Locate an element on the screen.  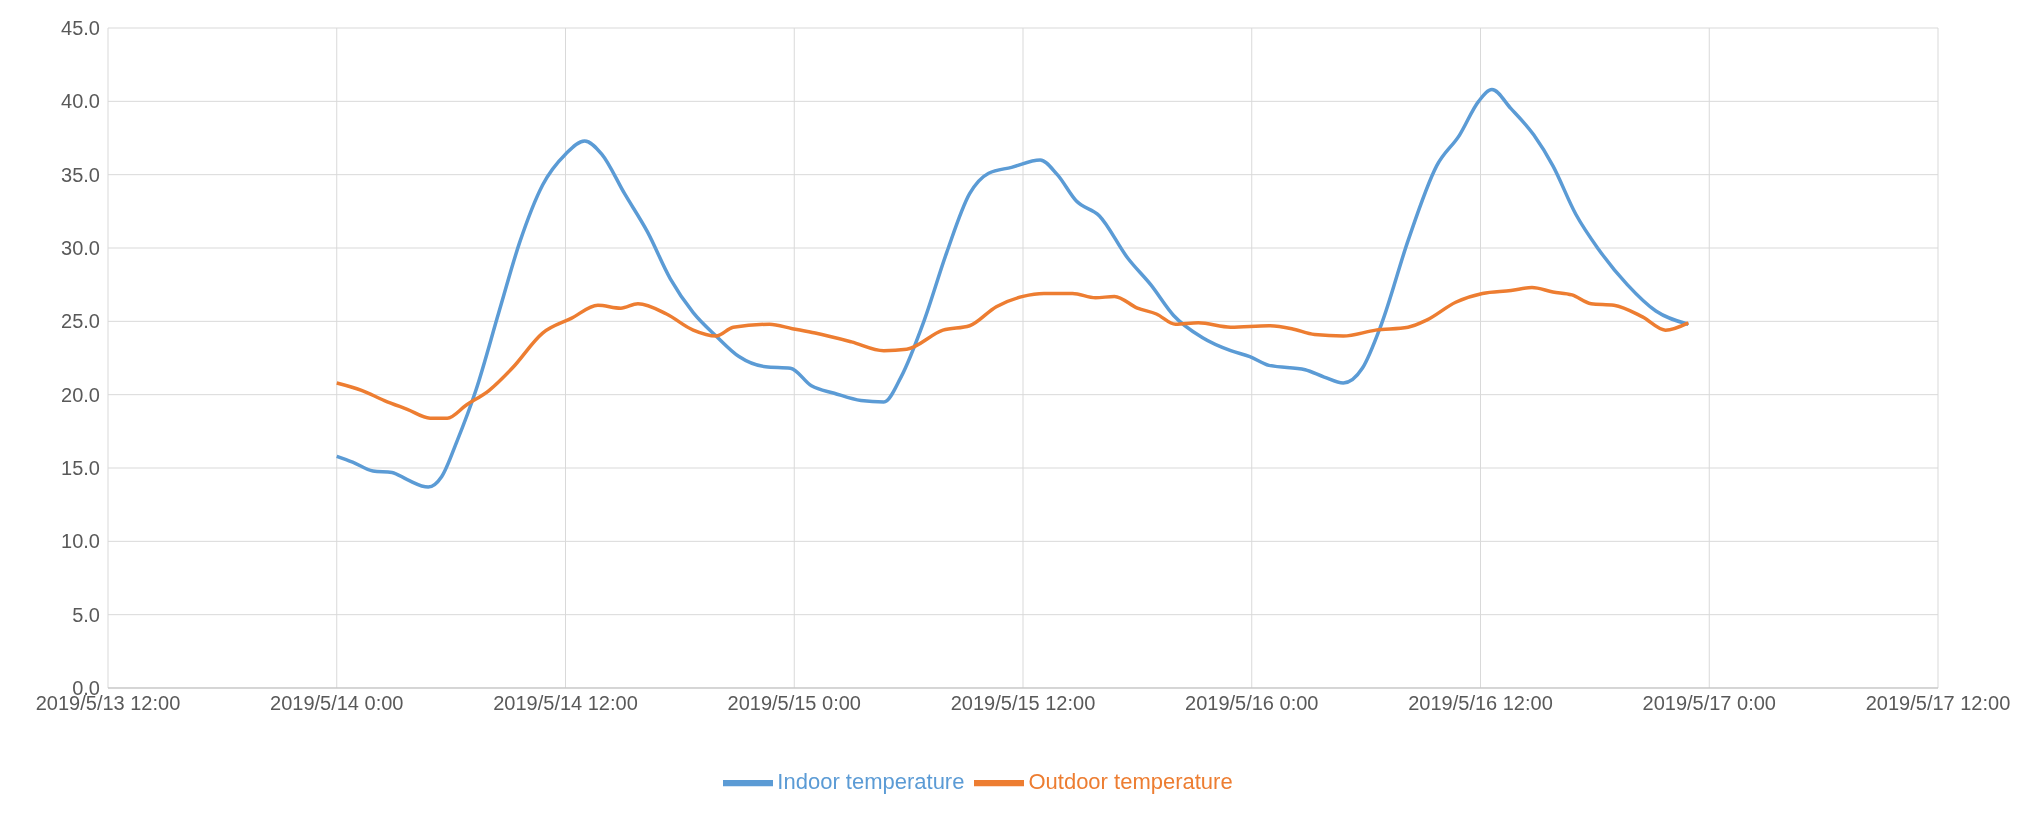
x-tick-label: 2019/5/16 0:00 is located at coordinates (1252, 703).